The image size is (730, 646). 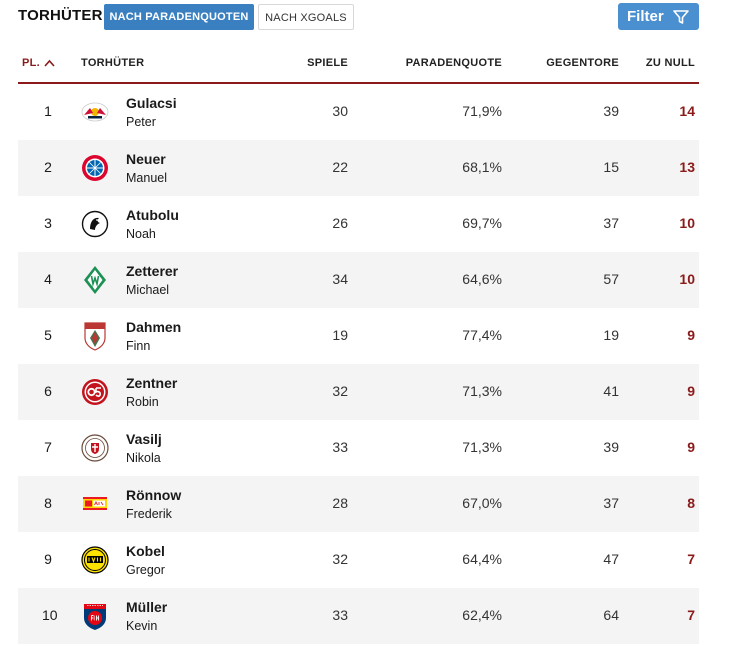 What do you see at coordinates (50, 615) in the screenshot?
I see `rank: 10` at bounding box center [50, 615].